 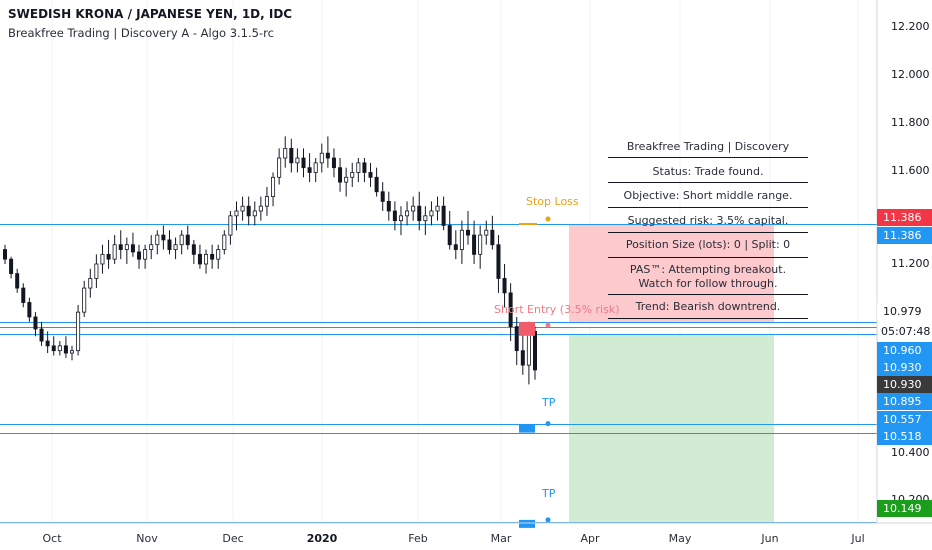 What do you see at coordinates (708, 171) in the screenshot?
I see `info-line-2: Status: Trade found.` at bounding box center [708, 171].